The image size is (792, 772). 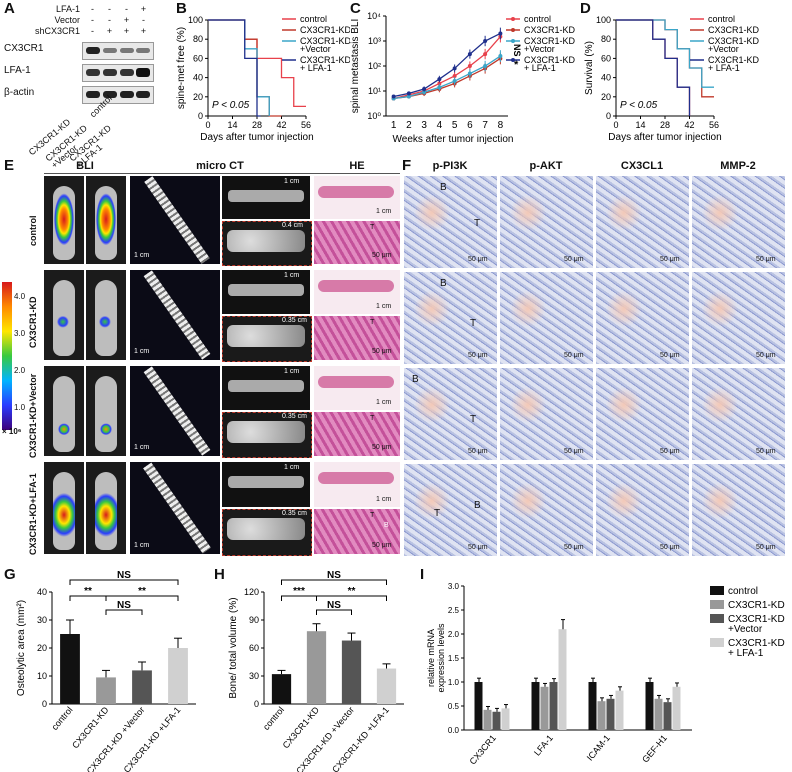 I want to click on e-row-label-kd: CX3CR1-KD, so click(x=33, y=322).